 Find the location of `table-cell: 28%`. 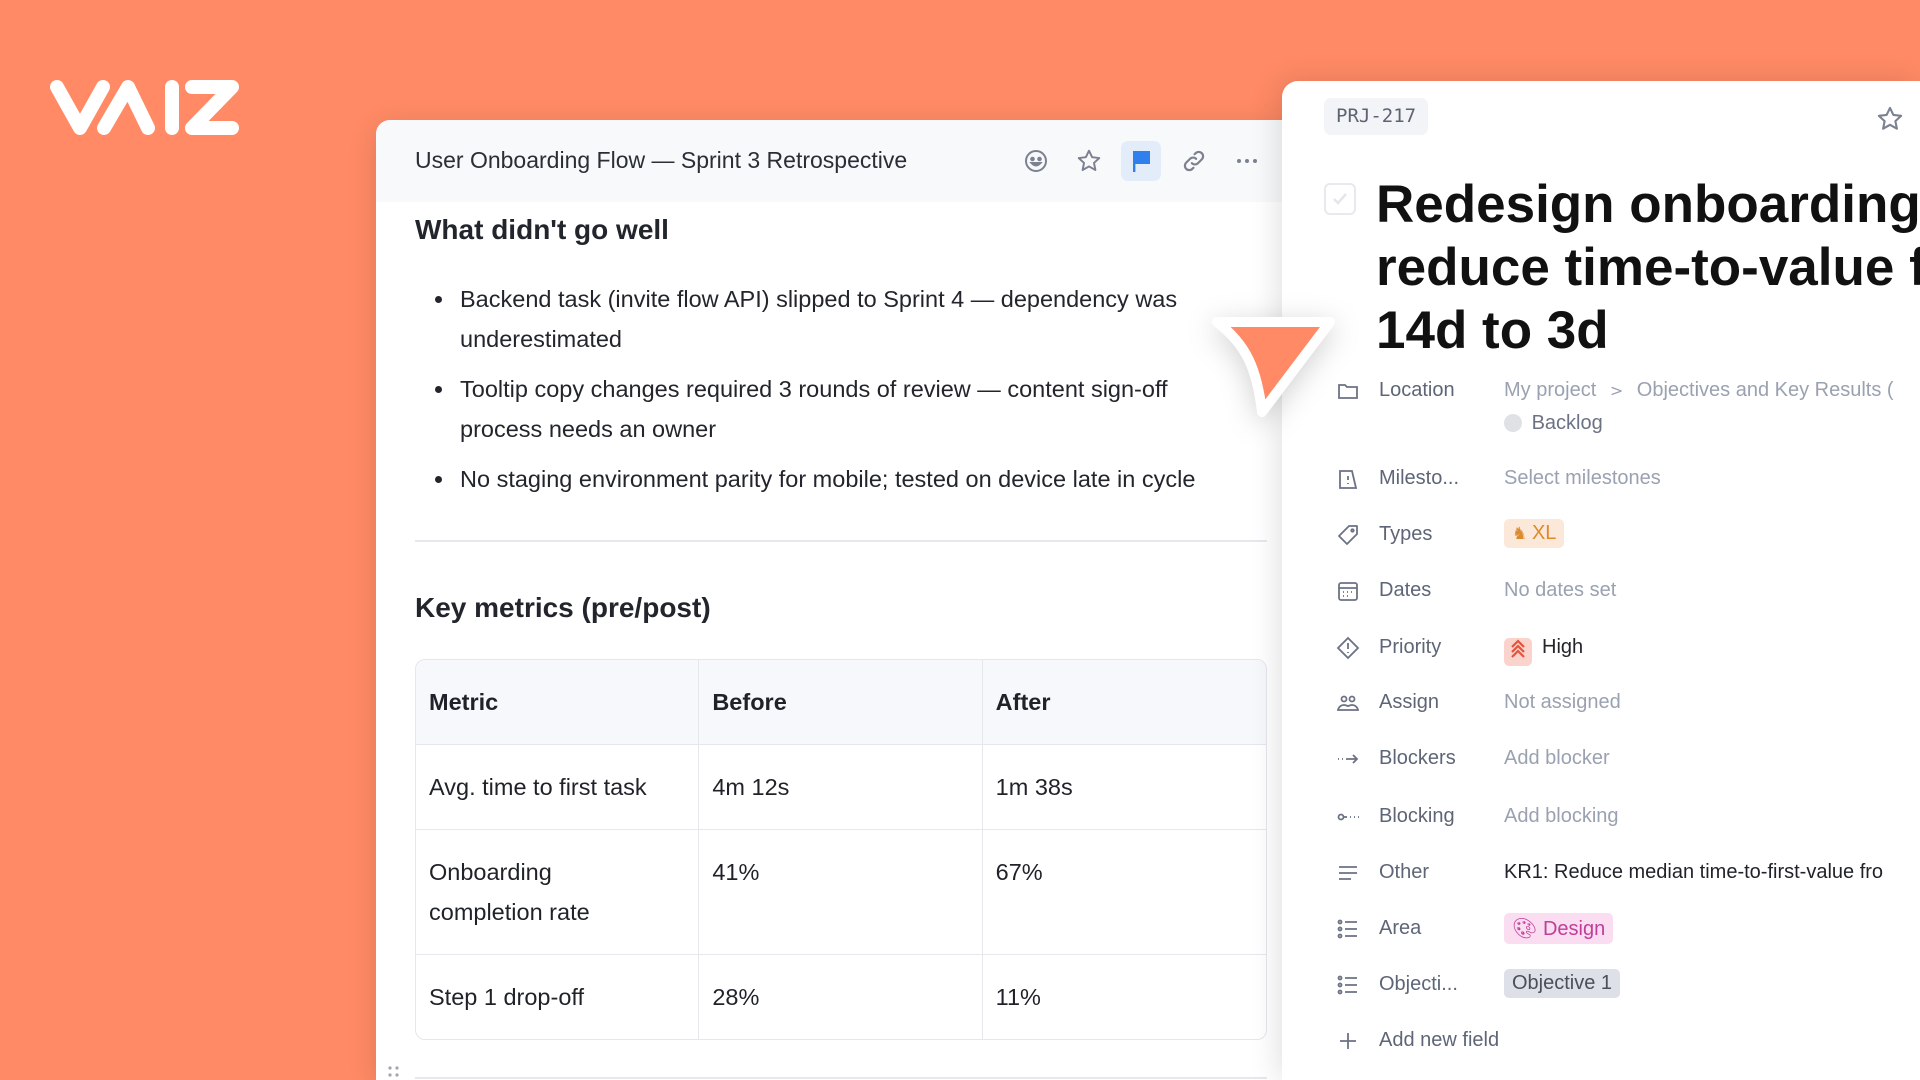

table-cell: 28% is located at coordinates (841, 997).